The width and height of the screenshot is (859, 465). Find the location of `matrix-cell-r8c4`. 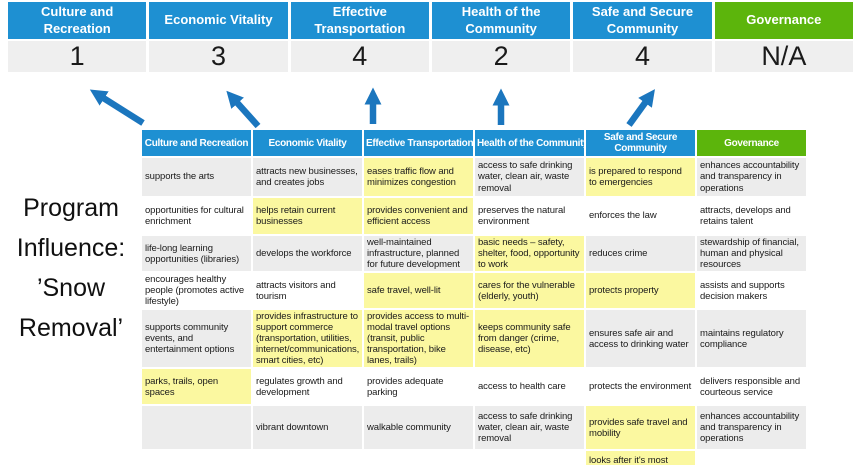

matrix-cell-r8c4 is located at coordinates (529, 458).